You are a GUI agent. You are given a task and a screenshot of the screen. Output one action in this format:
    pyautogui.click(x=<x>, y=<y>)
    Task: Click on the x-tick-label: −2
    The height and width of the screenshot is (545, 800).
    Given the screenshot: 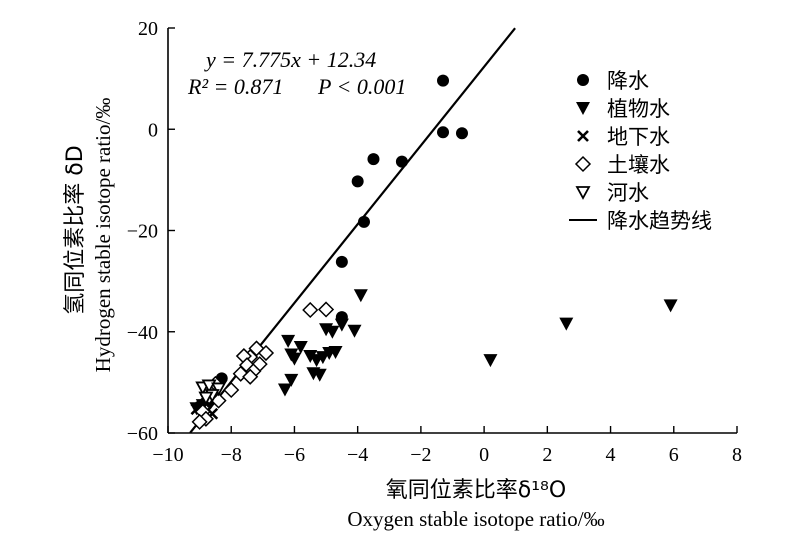 What is the action you would take?
    pyautogui.click(x=420, y=455)
    